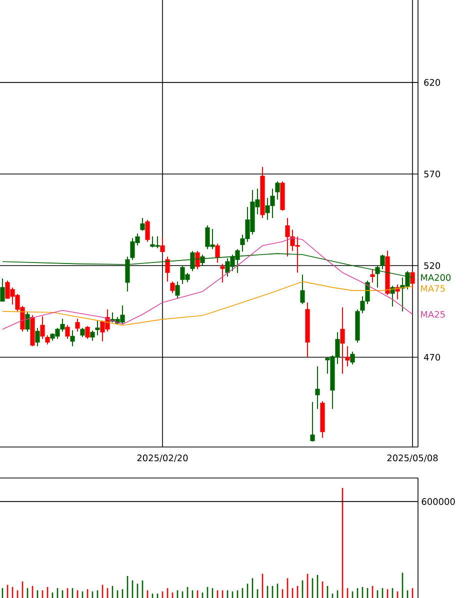 Image resolution: width=472 pixels, height=598 pixels. I want to click on x-tick-label: 2025/05/08, so click(412, 458).